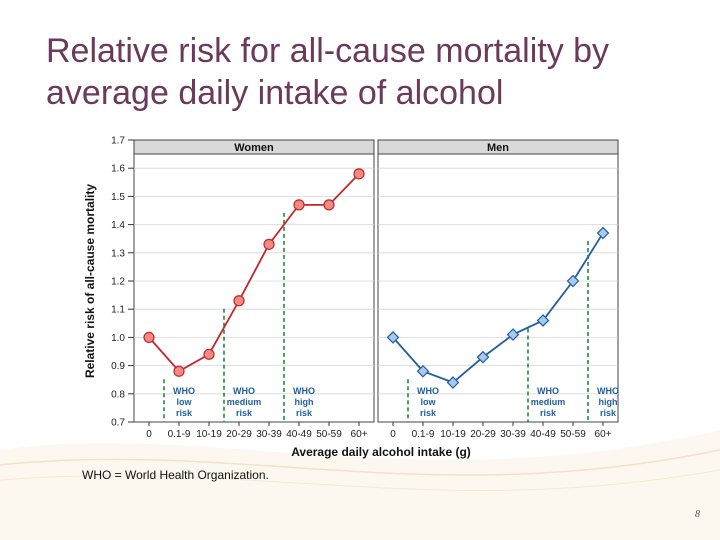  Describe the element at coordinates (498, 308) in the screenshot. I see `men-series-line` at that location.